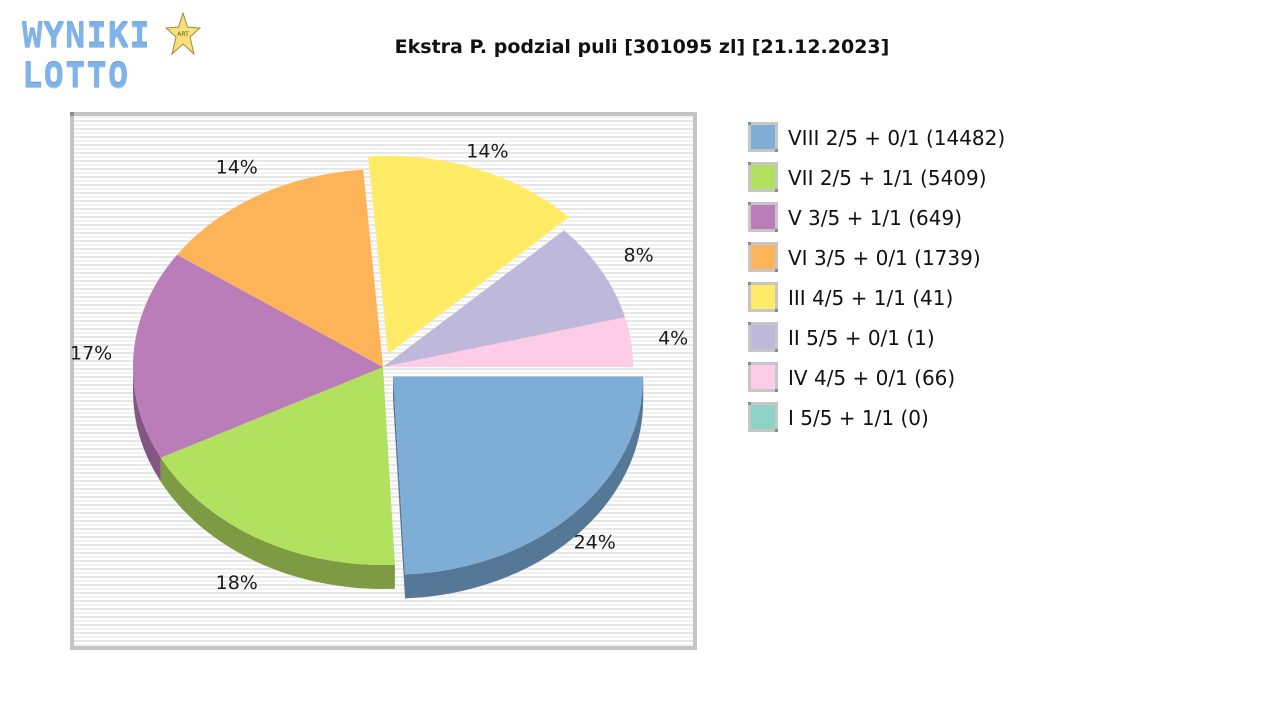 The image size is (1280, 720). I want to click on legend-label: V 3/5 + 1/1 (649), so click(875, 218).